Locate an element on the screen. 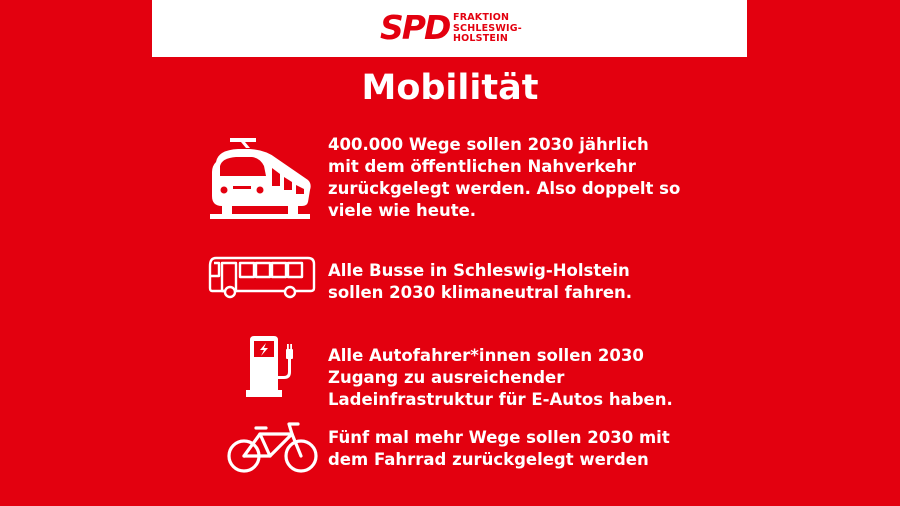 Image resolution: width=900 pixels, height=506 pixels. logo-line-2: SCHLESWIG- is located at coordinates (487, 28).